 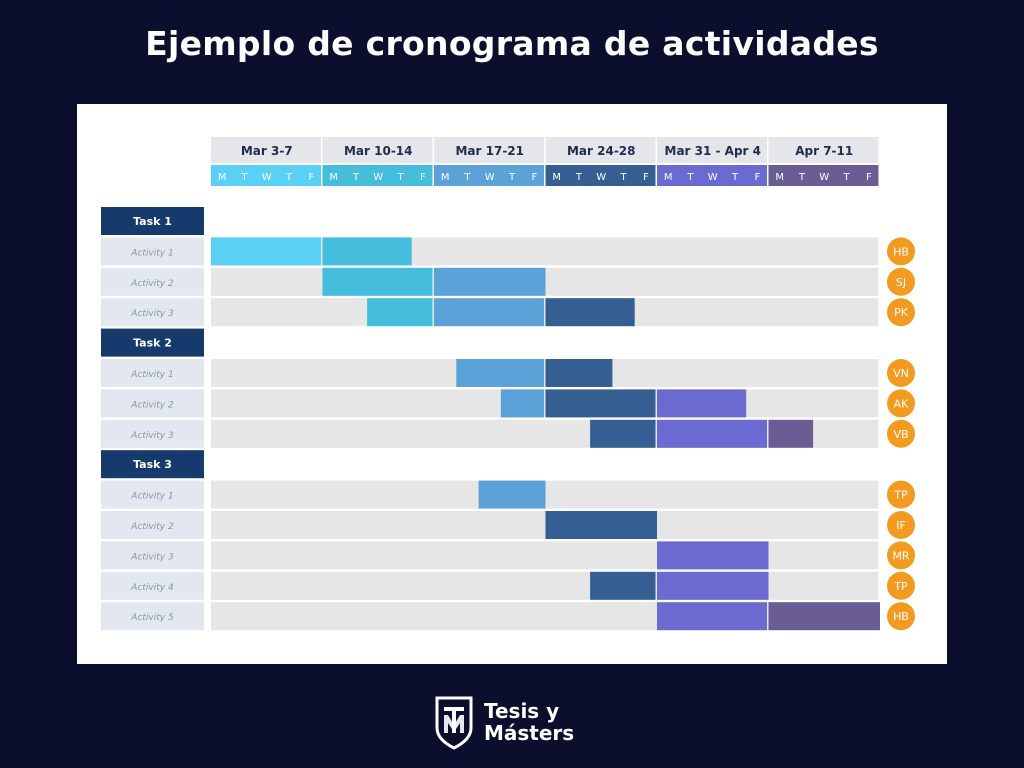 I want to click on shield-logo-icon, so click(x=454, y=723).